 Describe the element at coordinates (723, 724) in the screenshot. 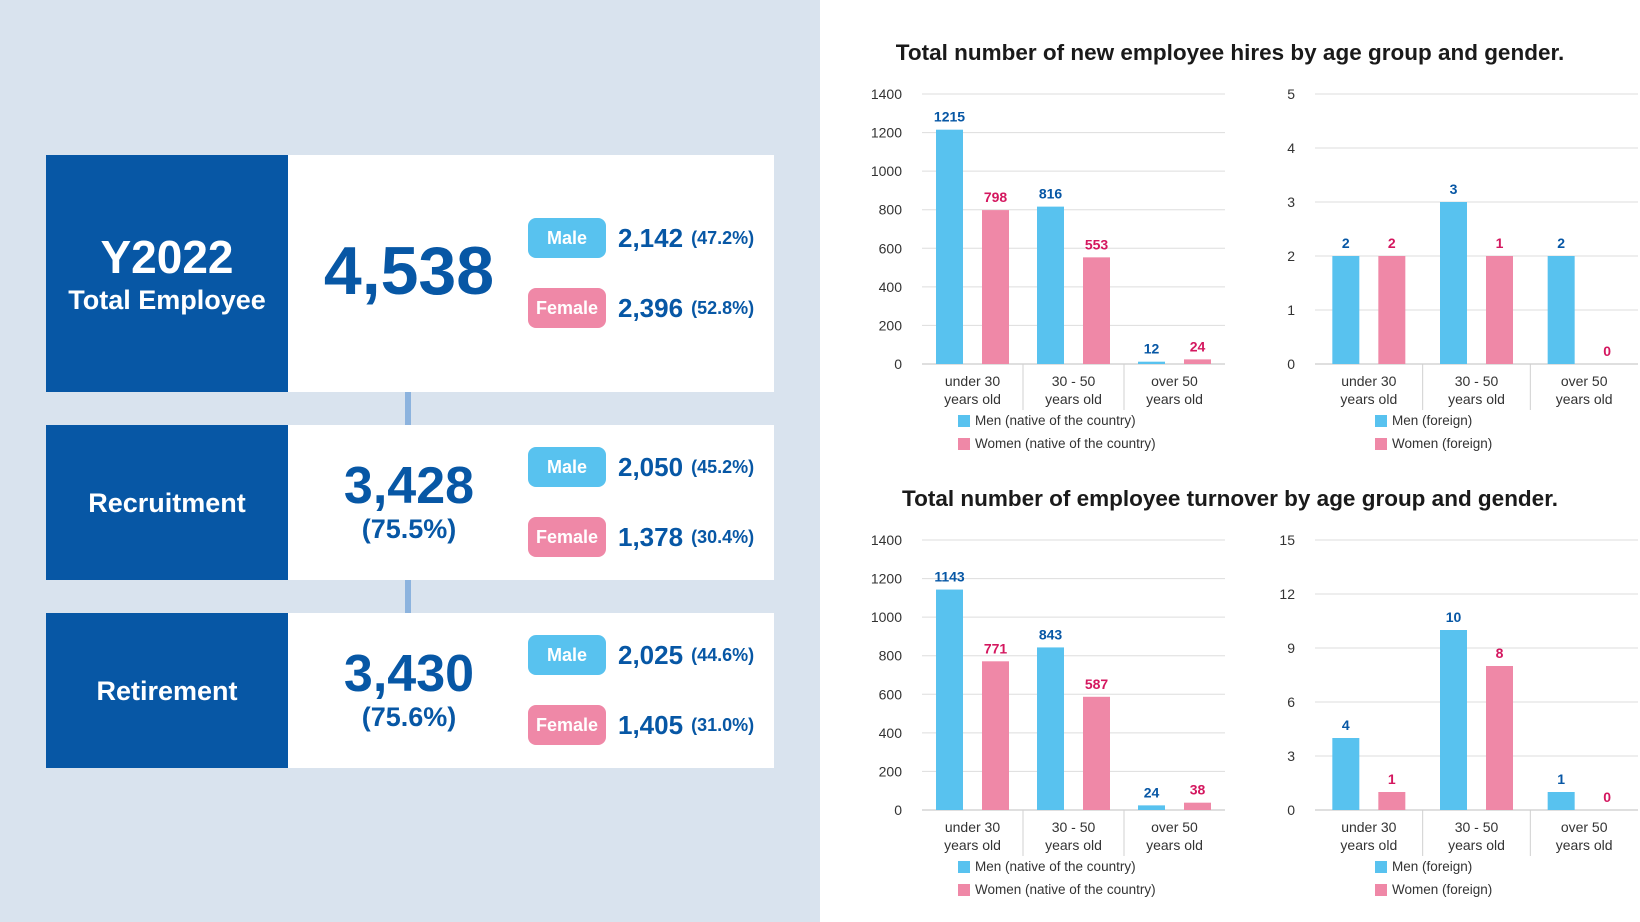

I see `female-percent: (31.0%)` at that location.